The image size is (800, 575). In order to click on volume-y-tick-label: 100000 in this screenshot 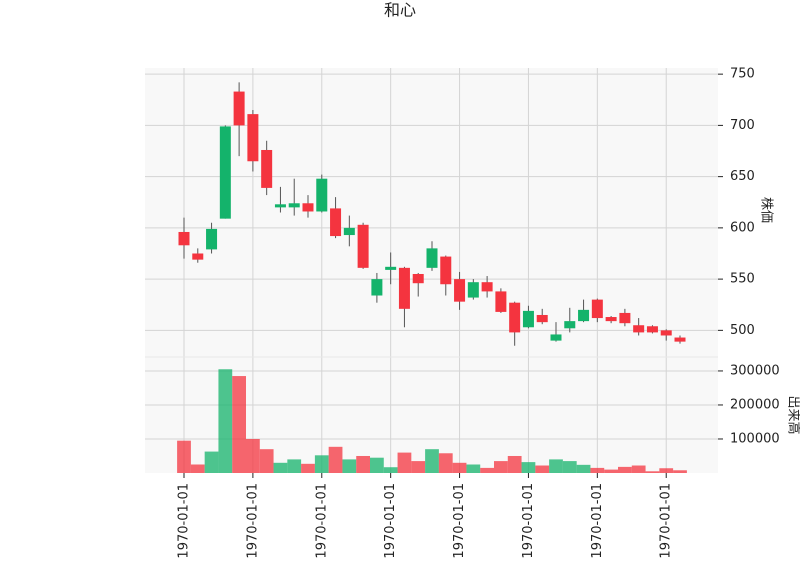, I will do `click(755, 438)`.